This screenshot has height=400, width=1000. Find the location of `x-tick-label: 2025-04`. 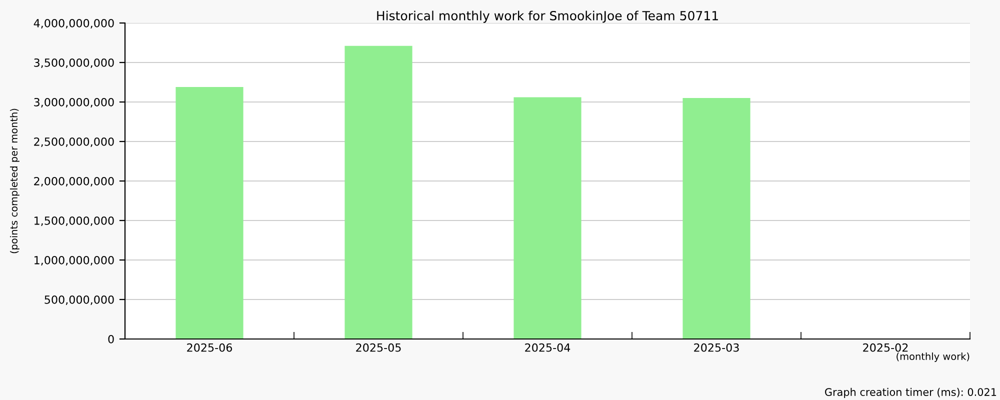

x-tick-label: 2025-04 is located at coordinates (547, 347).